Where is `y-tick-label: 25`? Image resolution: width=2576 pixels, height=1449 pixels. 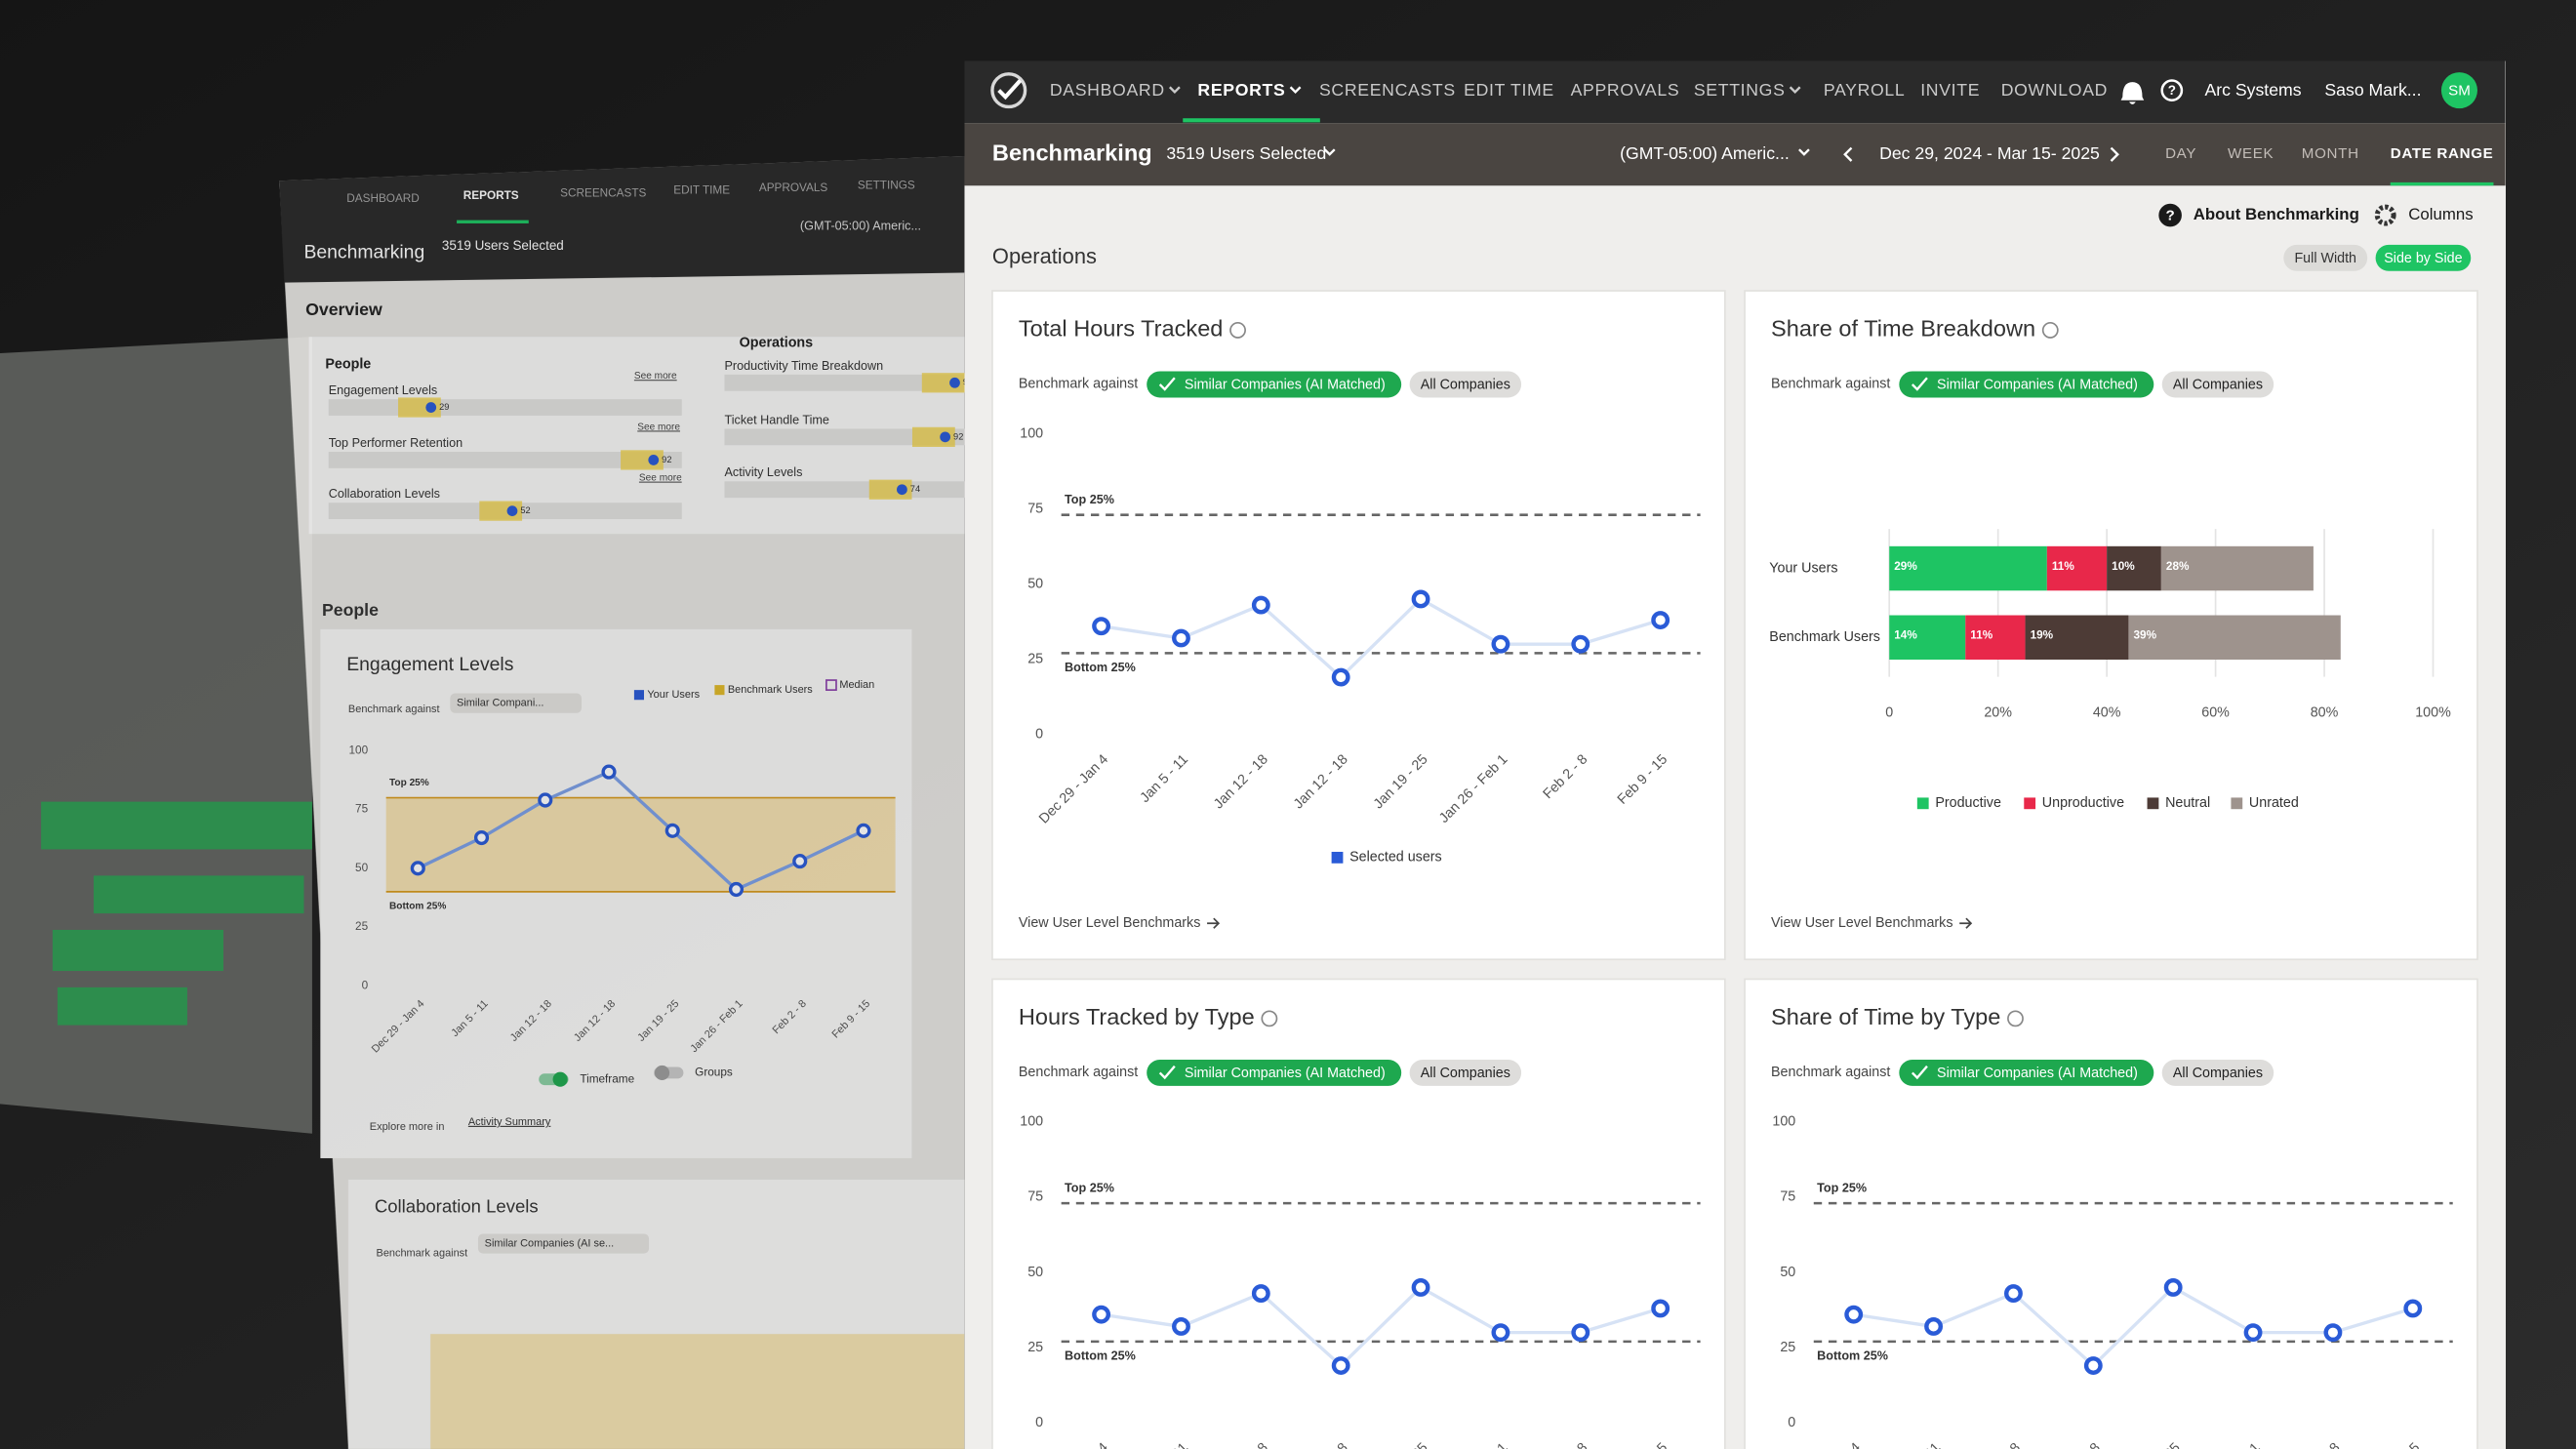
y-tick-label: 25 is located at coordinates (1787, 1347).